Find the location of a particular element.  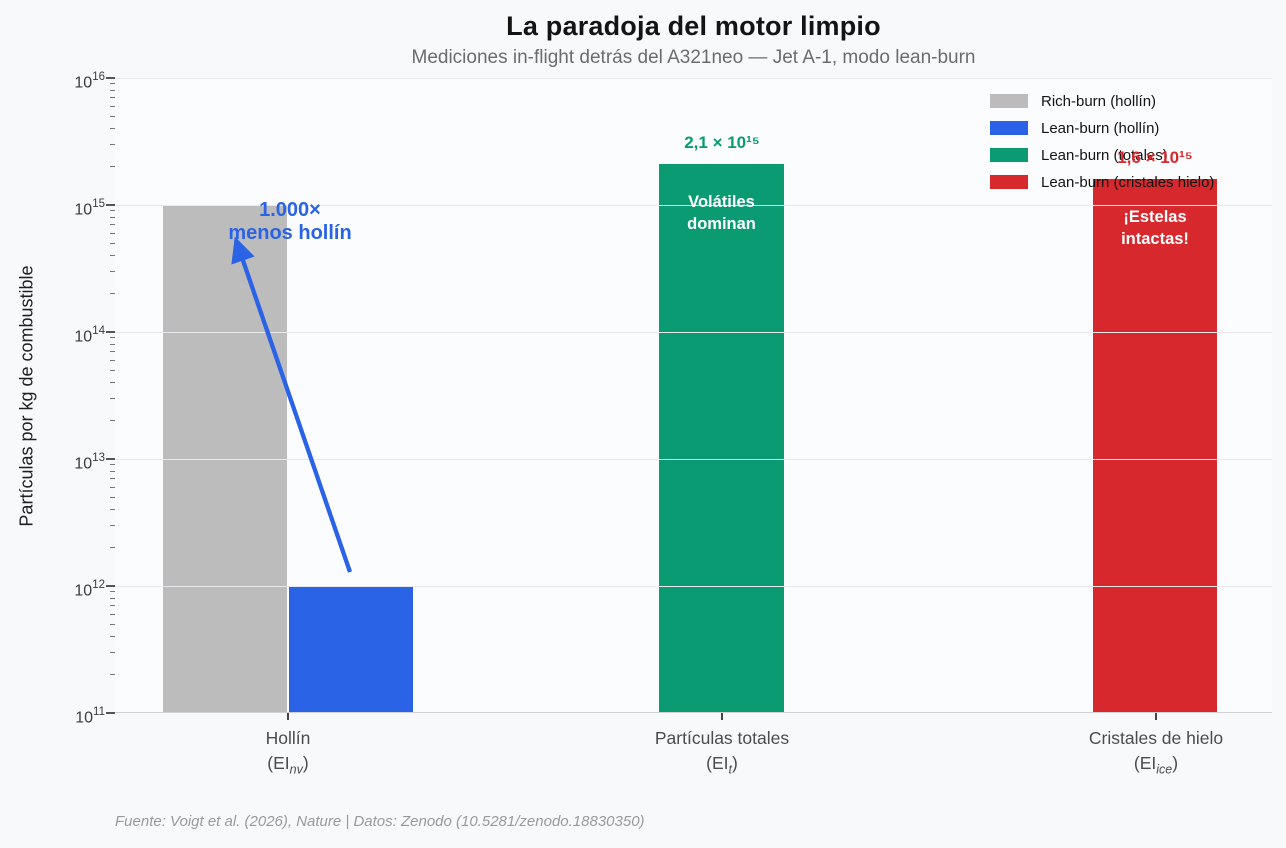

value-label-ice: 1,6 × 10¹⁵ is located at coordinates (1155, 158).